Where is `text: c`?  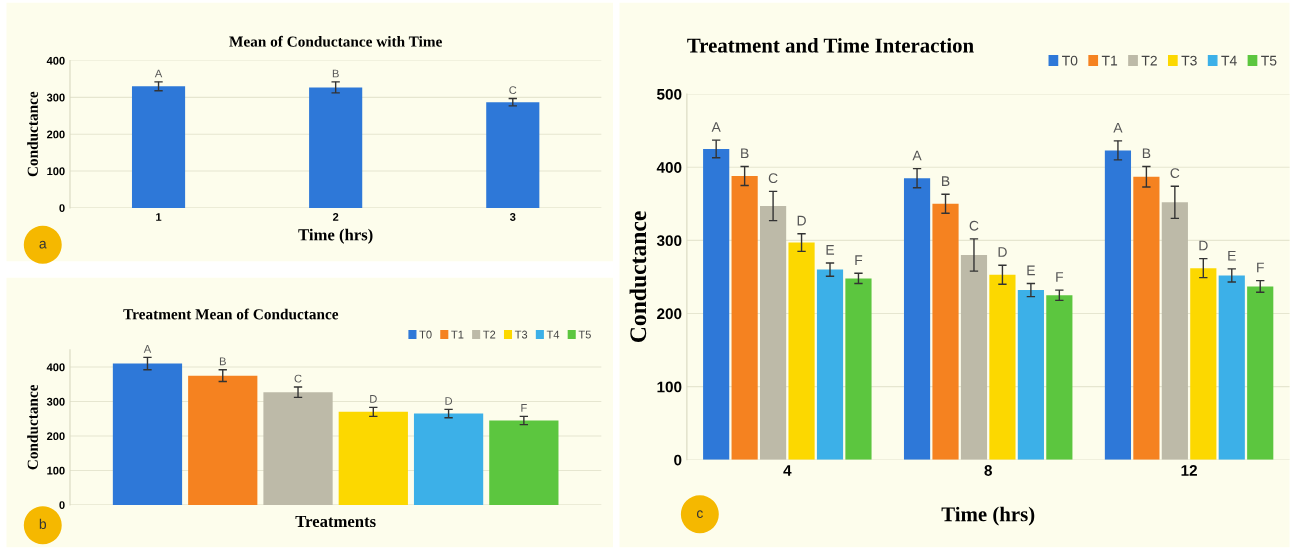 text: c is located at coordinates (699, 514).